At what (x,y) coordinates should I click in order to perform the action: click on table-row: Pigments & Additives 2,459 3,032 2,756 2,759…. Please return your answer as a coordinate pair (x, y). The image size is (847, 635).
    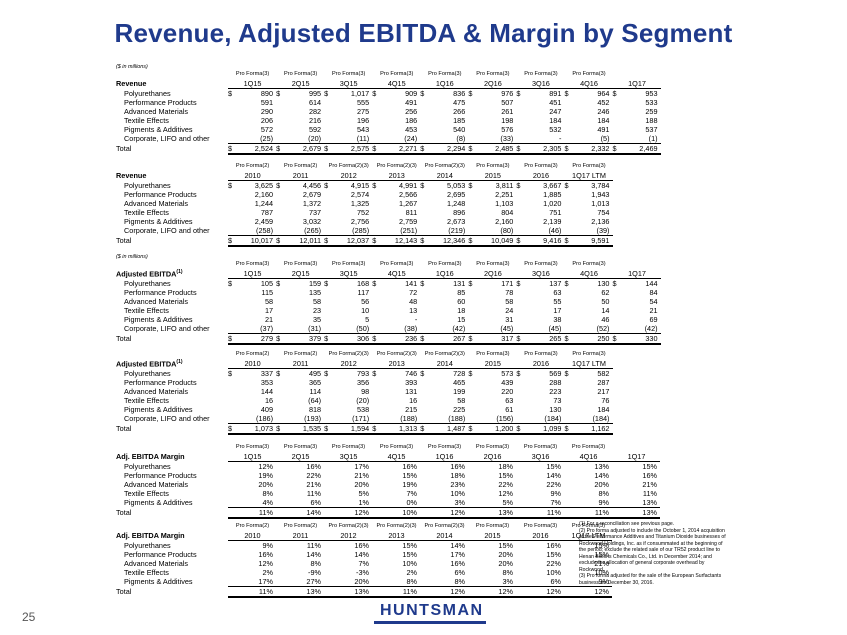
    Looking at the image, I should click on (364, 221).